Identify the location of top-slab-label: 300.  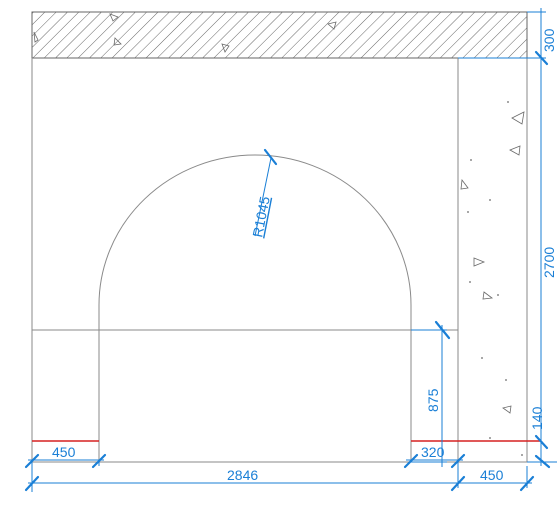
(549, 40).